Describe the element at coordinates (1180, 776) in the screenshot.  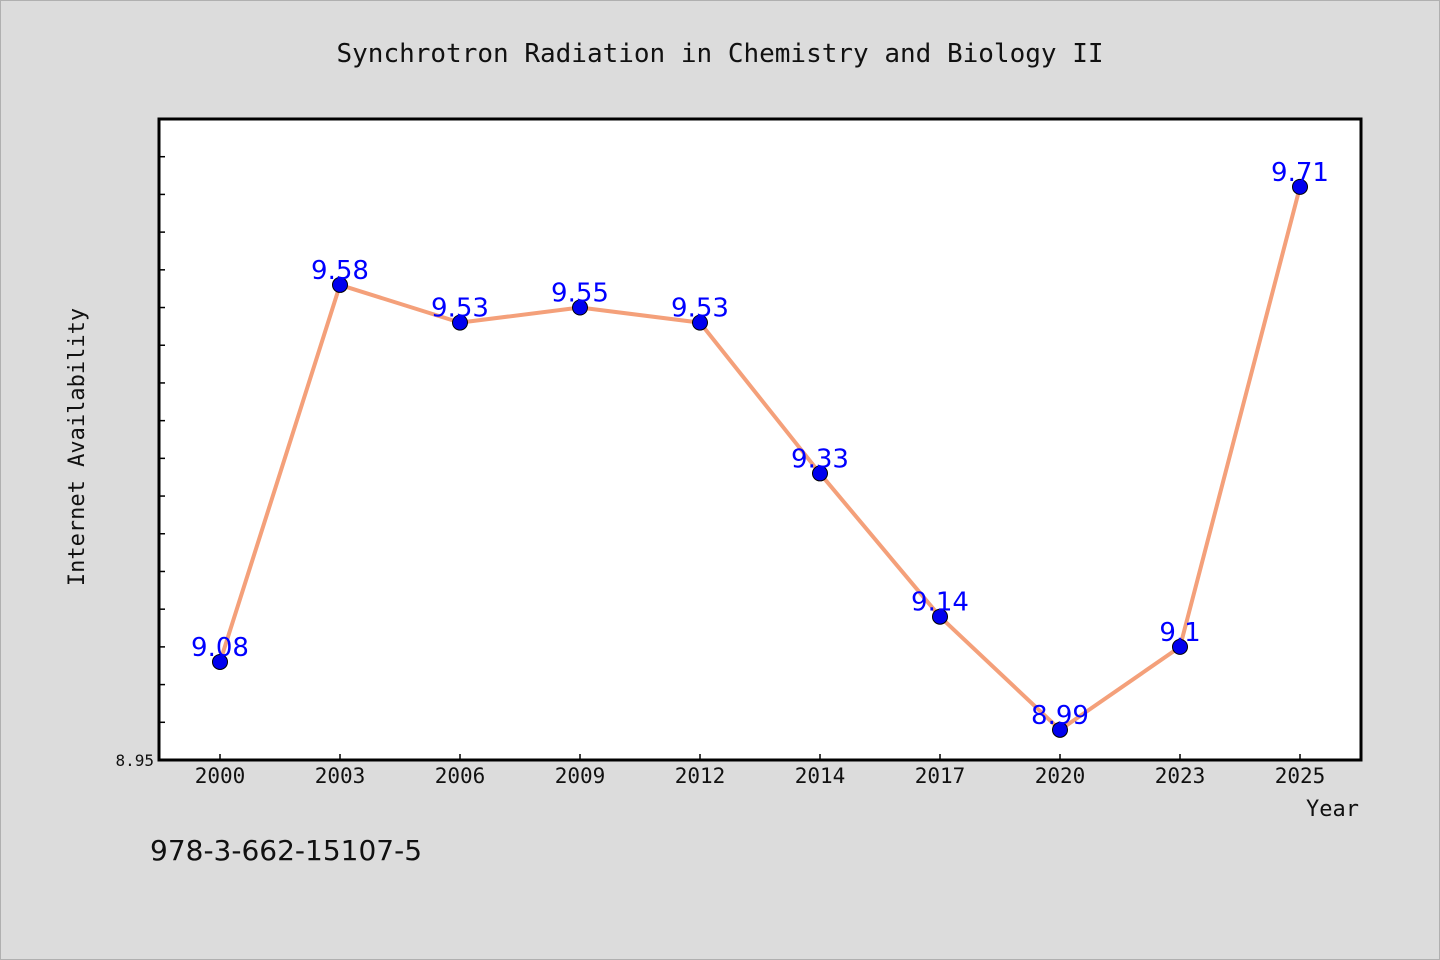
I see `x-tick-label: 2023` at that location.